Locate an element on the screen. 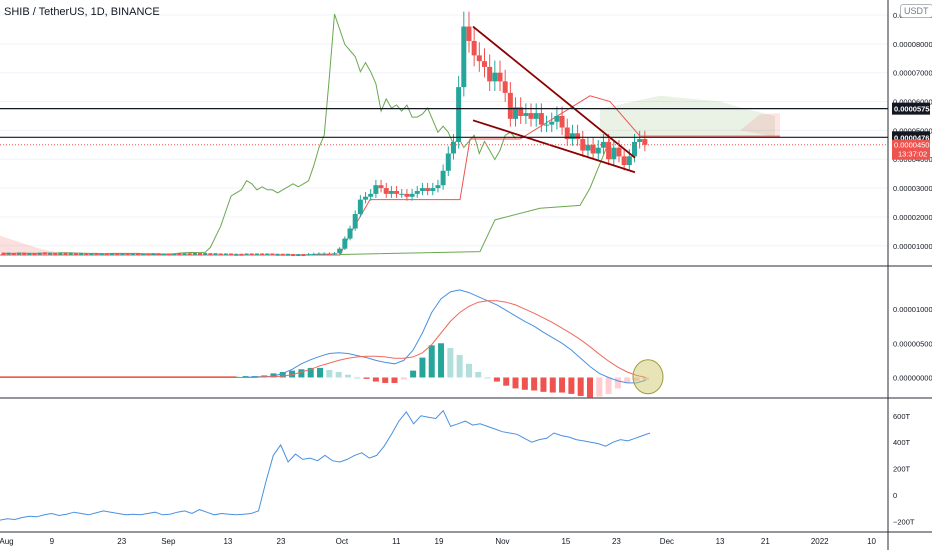 This screenshot has height=555, width=932. indicator-line is located at coordinates (325, 465).